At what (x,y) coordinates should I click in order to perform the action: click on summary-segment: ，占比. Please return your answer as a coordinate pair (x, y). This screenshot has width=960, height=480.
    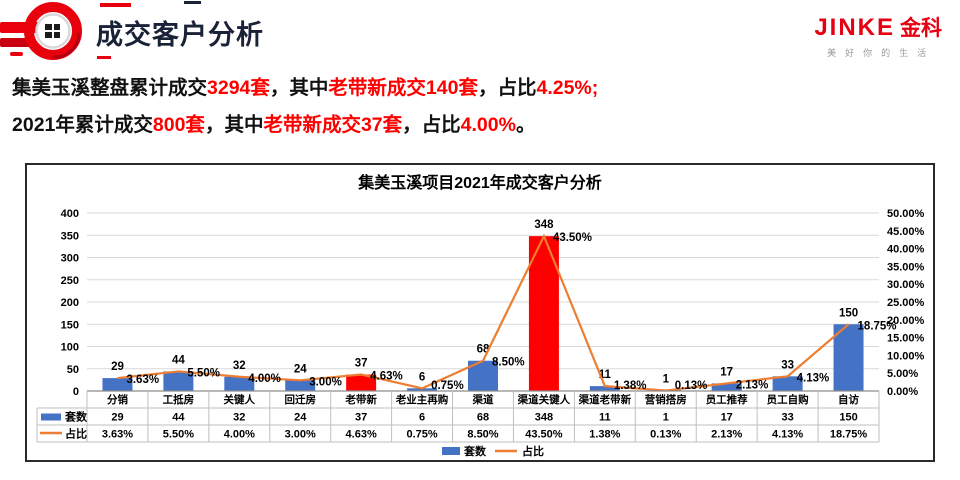
    Looking at the image, I should click on (431, 125).